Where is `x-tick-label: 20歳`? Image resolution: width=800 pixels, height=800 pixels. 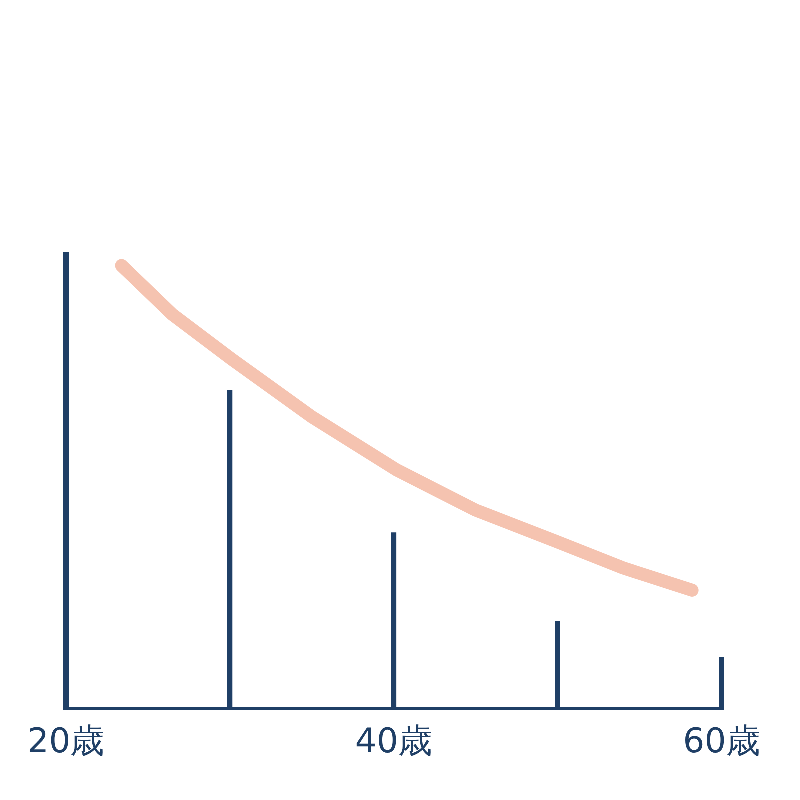 x-tick-label: 20歳 is located at coordinates (66, 742).